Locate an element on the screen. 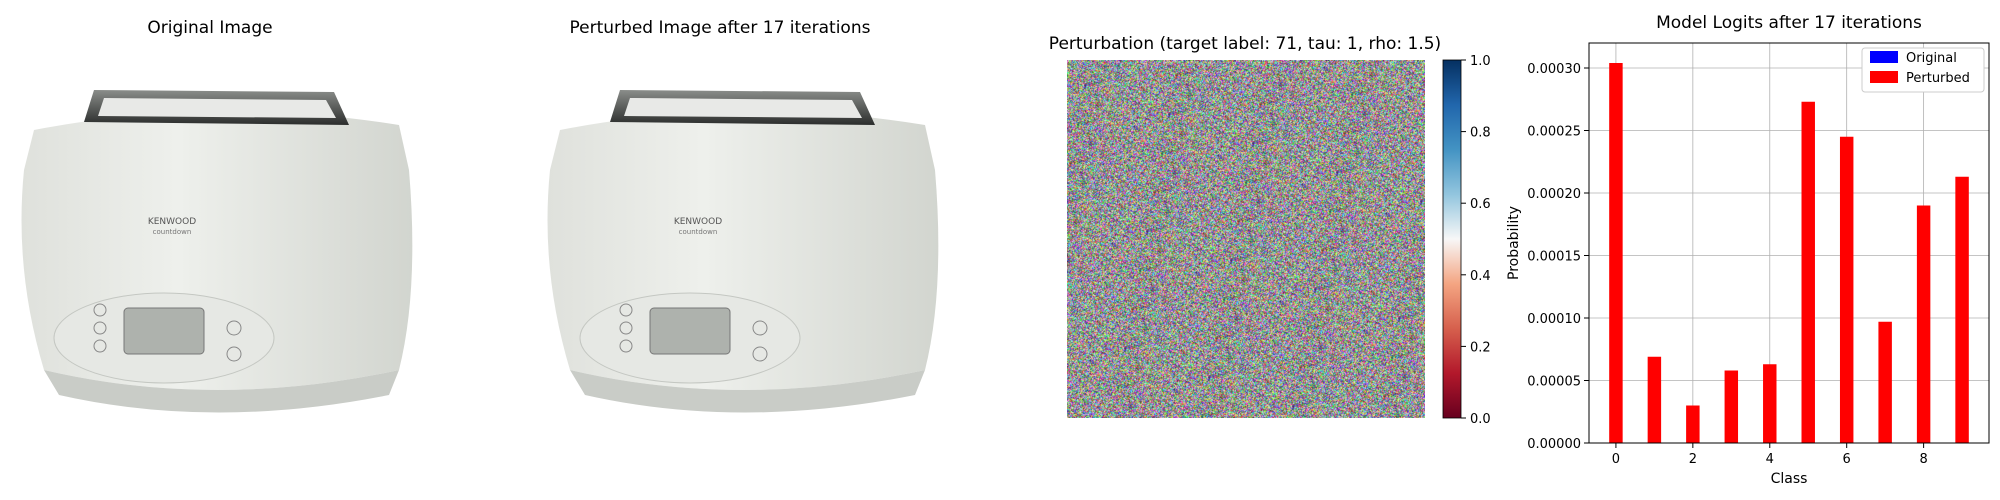  x-tick-label: 0 is located at coordinates (1616, 459).